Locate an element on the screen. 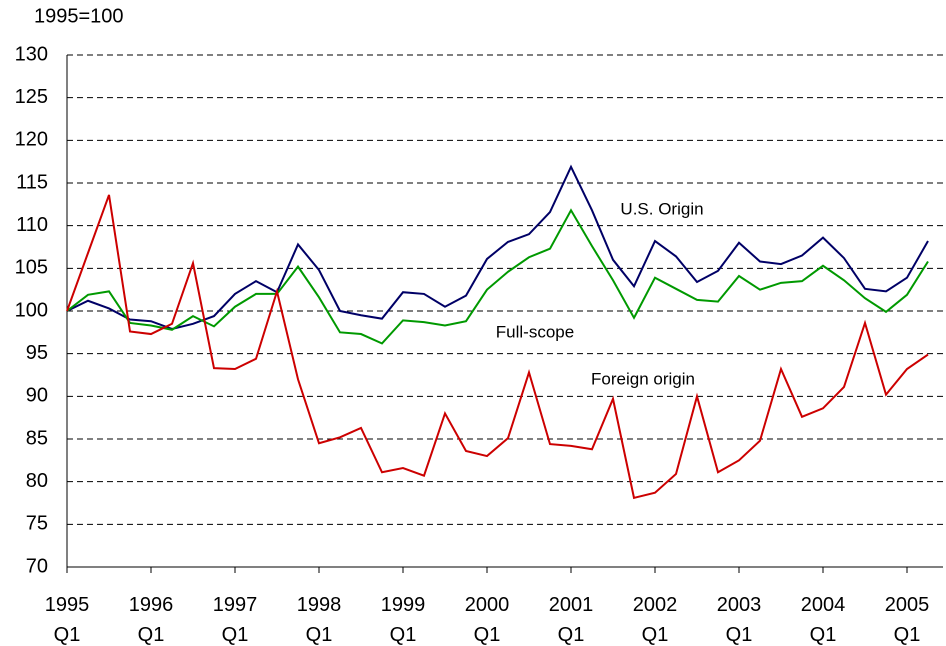 The height and width of the screenshot is (646, 946). y-tick-label: 70 is located at coordinates (37, 566).